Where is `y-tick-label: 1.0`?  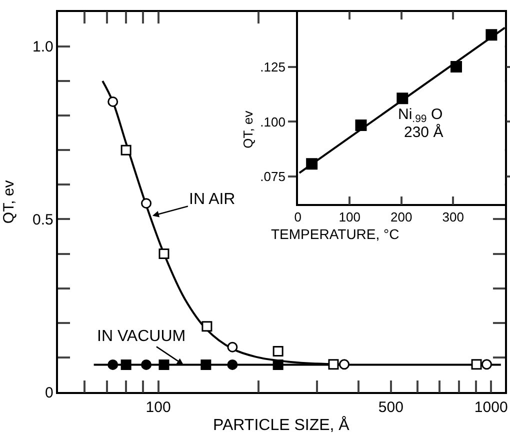
y-tick-label: 1.0 is located at coordinates (43, 47).